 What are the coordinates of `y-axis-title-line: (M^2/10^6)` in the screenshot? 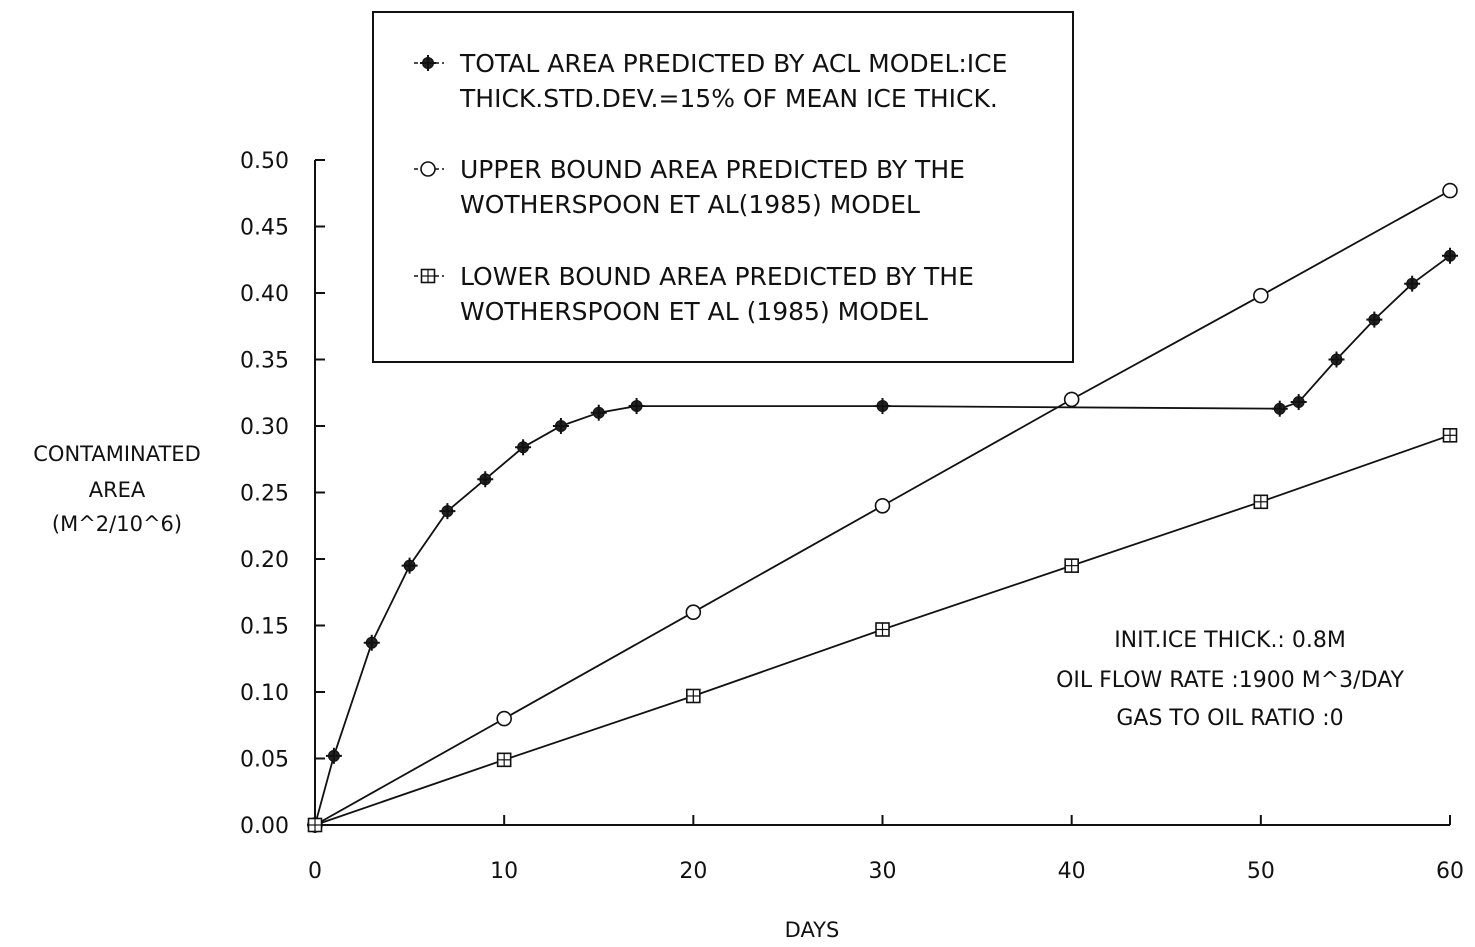 It's located at (117, 524).